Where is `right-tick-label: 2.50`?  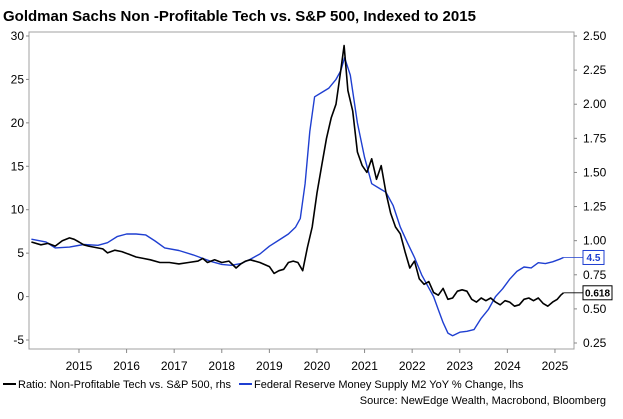 right-tick-label: 2.50 is located at coordinates (595, 36).